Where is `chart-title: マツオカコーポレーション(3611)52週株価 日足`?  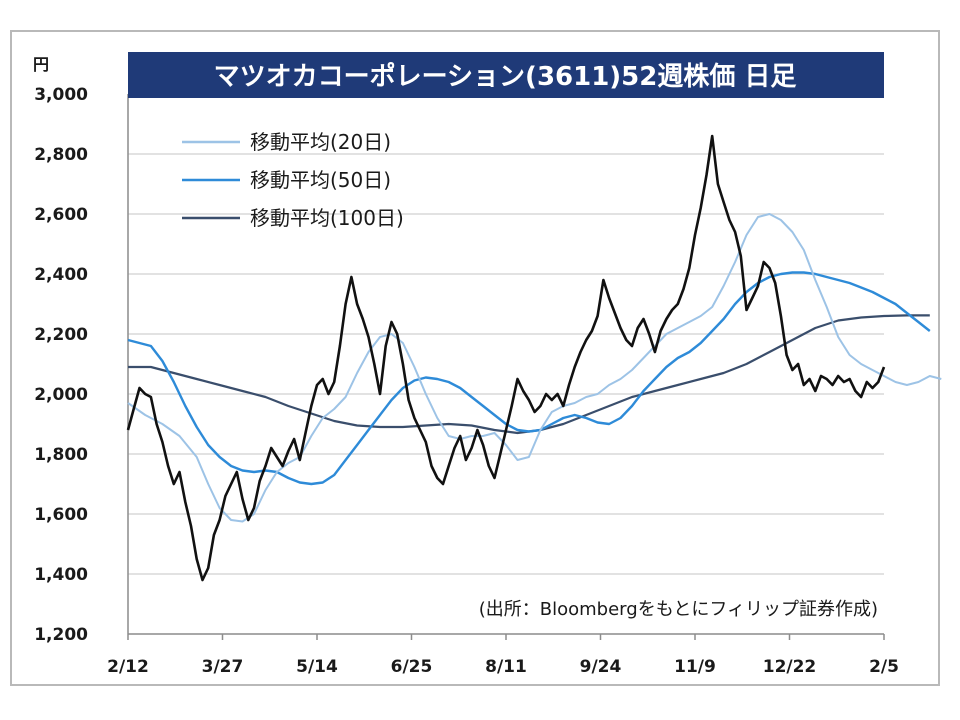 chart-title: マツオカコーポレーション(3611)52週株価 日足 is located at coordinates (505, 76).